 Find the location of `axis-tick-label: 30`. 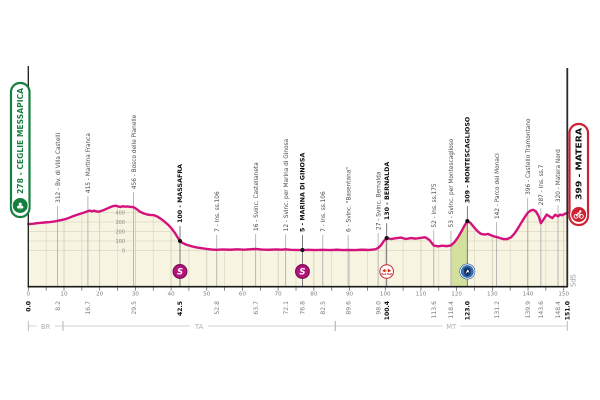

axis-tick-label: 30 is located at coordinates (136, 295).